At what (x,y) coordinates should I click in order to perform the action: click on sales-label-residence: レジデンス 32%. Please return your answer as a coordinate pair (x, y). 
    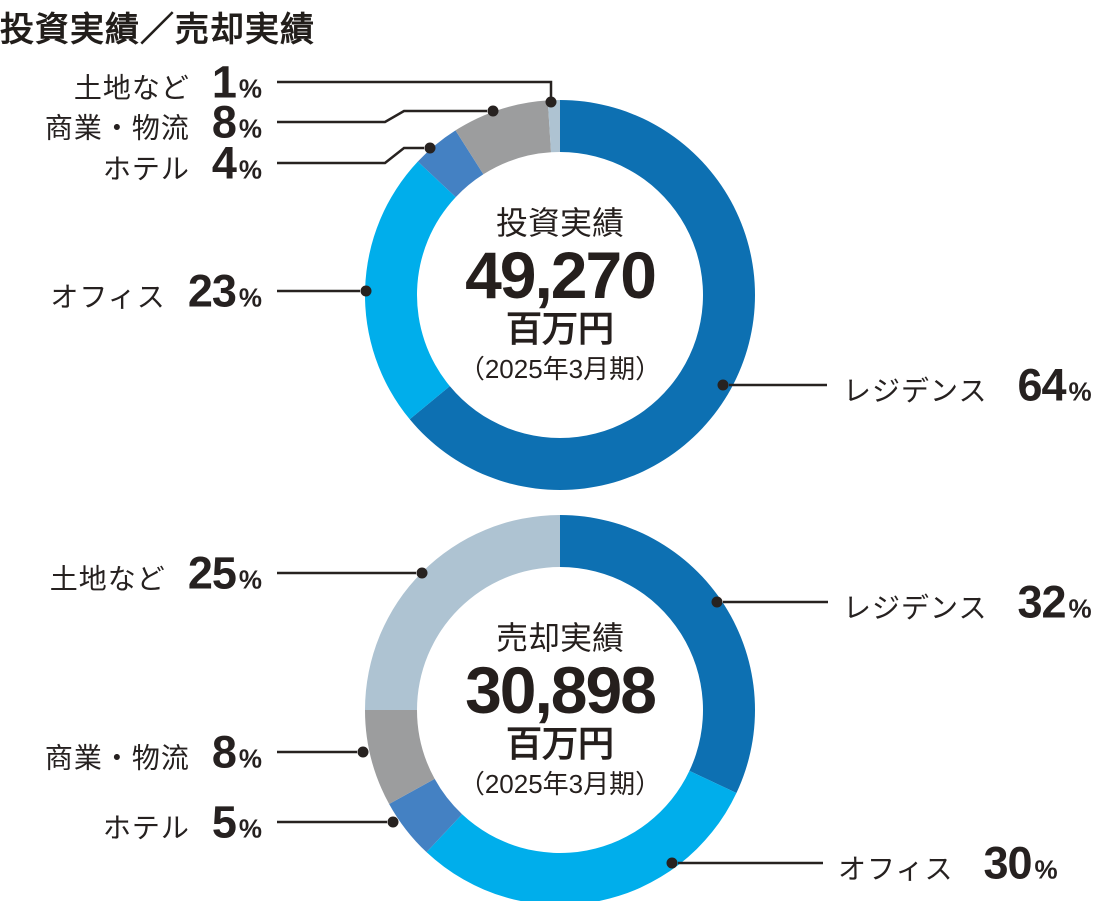
    Looking at the image, I should click on (967, 602).